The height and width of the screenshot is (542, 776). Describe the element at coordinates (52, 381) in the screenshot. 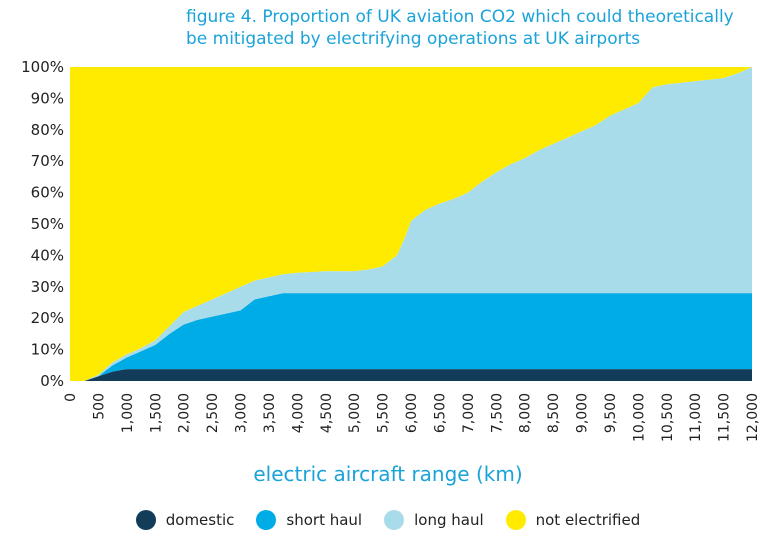

I see `y-tick-label: 0%` at that location.